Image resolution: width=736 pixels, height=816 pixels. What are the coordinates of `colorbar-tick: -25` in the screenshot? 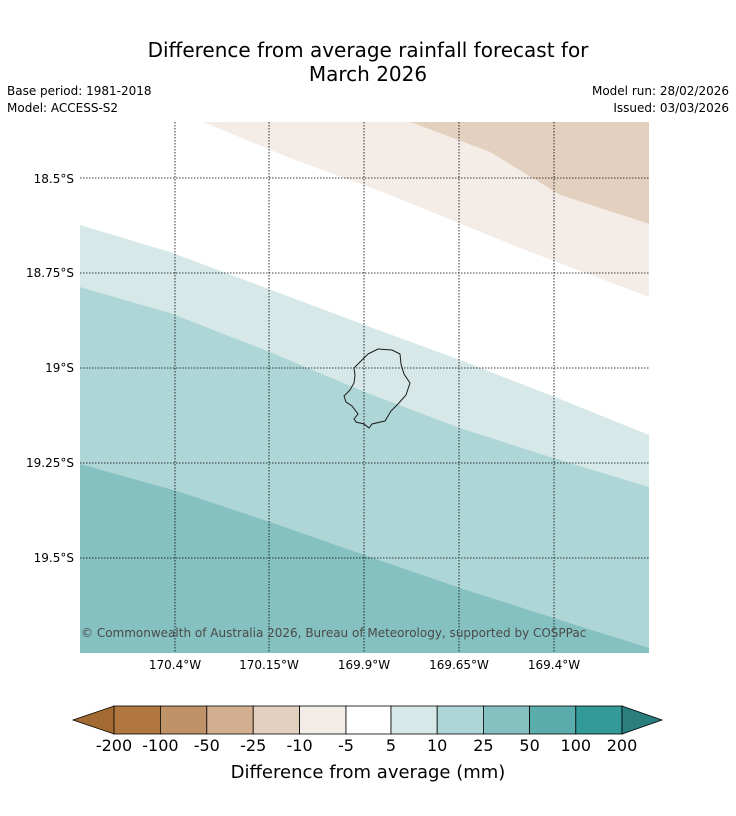 It's located at (253, 745).